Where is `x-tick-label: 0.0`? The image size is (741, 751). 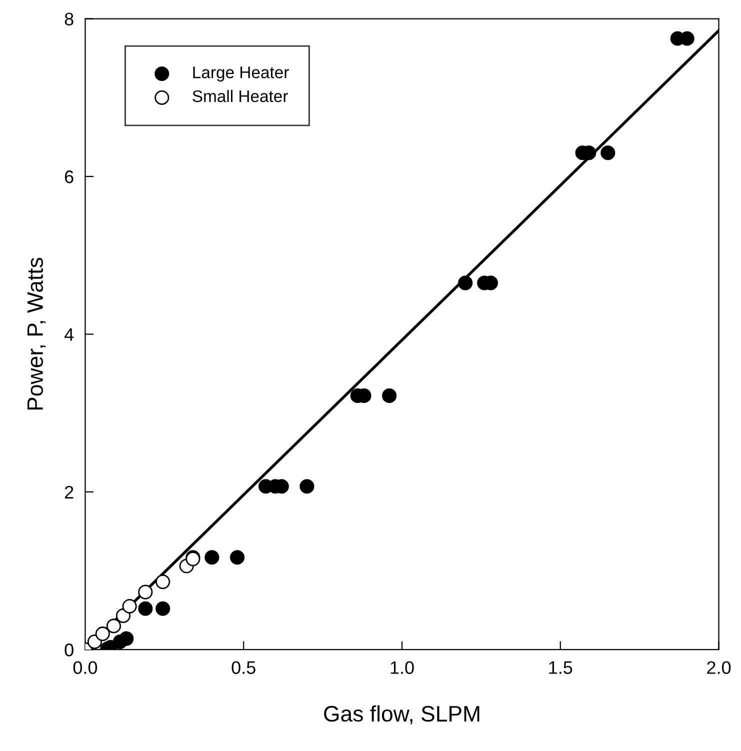 x-tick-label: 0.0 is located at coordinates (85, 667).